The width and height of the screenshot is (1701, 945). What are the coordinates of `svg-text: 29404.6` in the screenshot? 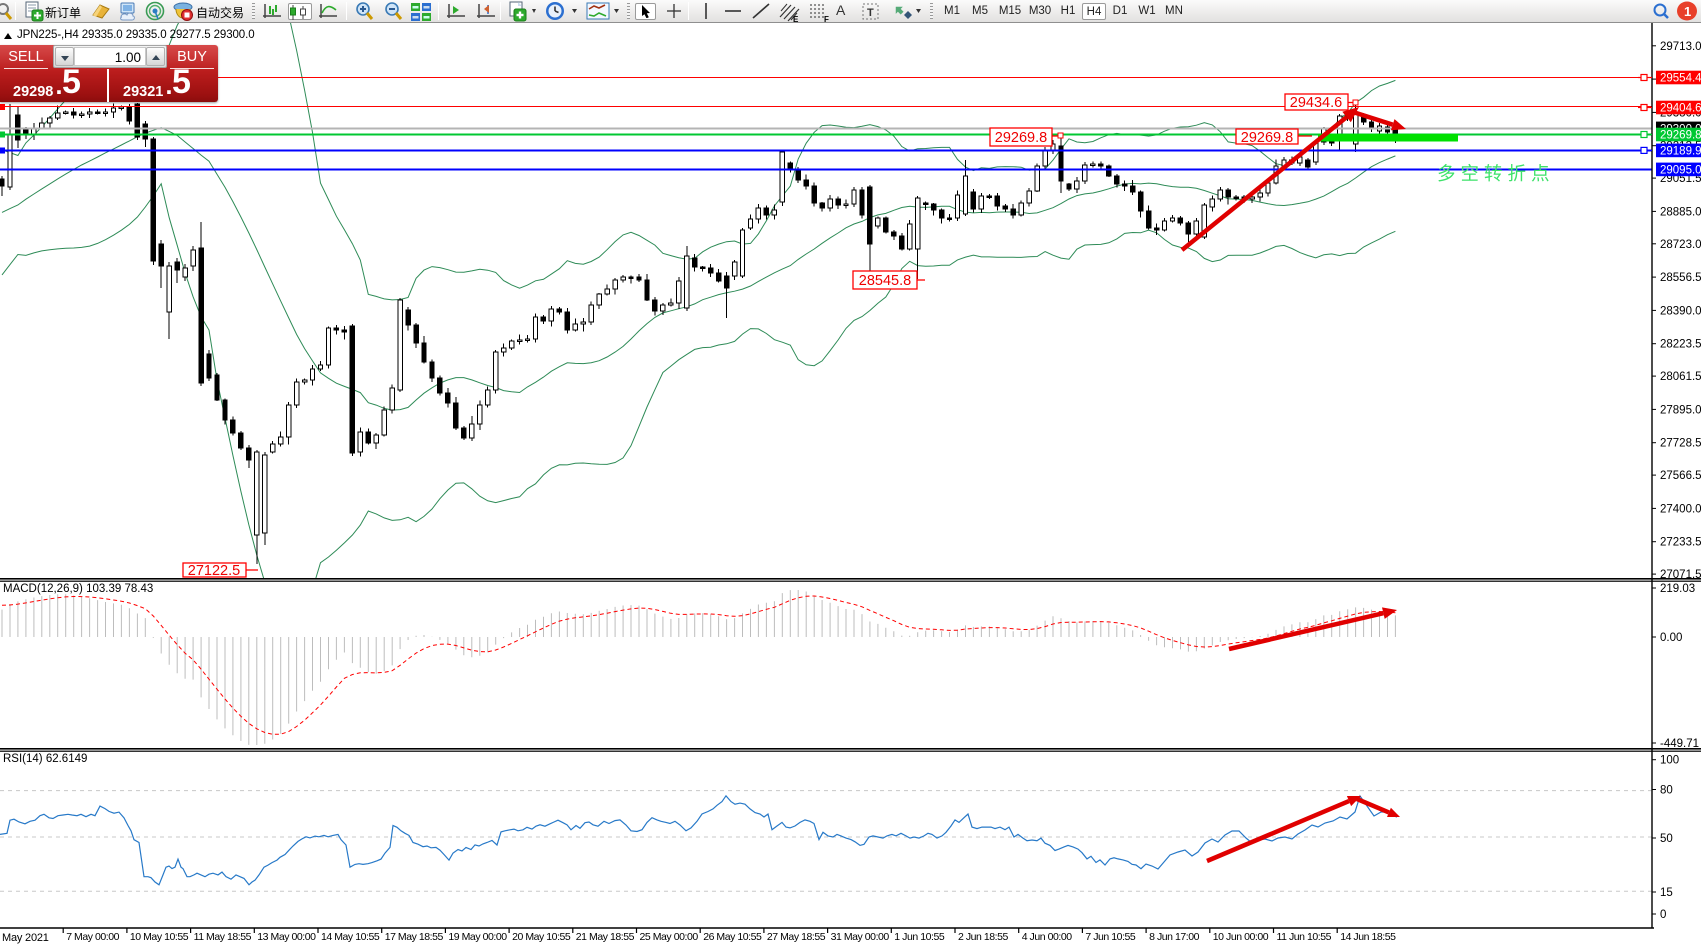 It's located at (1680, 109).